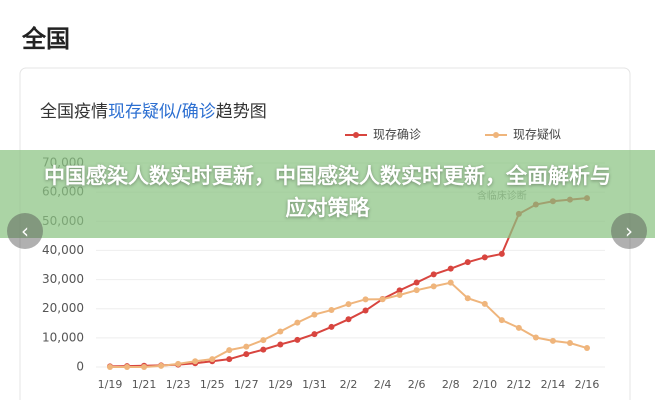 The height and width of the screenshot is (400, 655). I want to click on chart-title: 全国疫情现存疑似/确诊趋势图, so click(153, 112).